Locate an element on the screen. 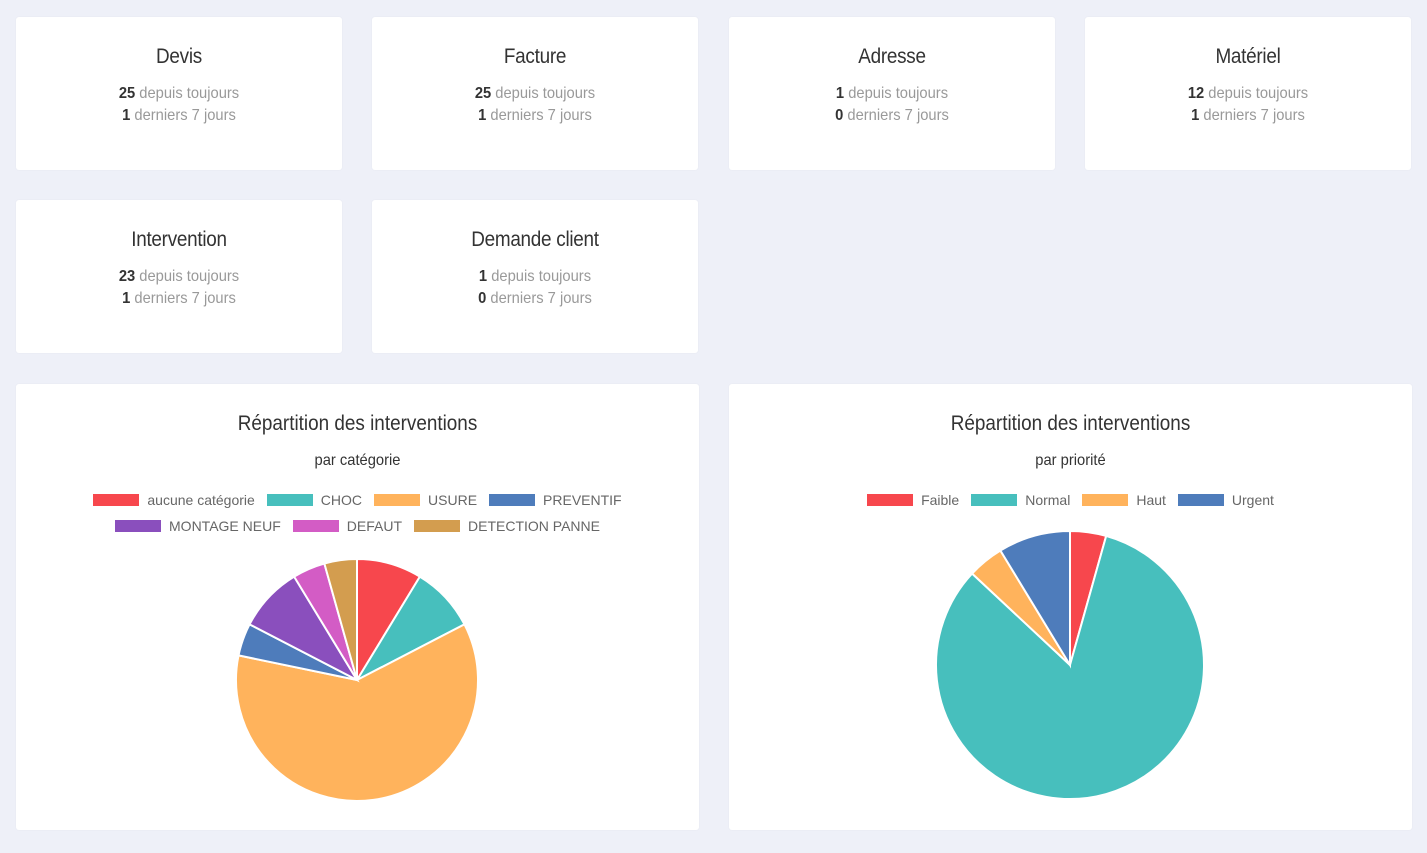 This screenshot has width=1427, height=853. legend-item: PREVENTIF is located at coordinates (555, 500).